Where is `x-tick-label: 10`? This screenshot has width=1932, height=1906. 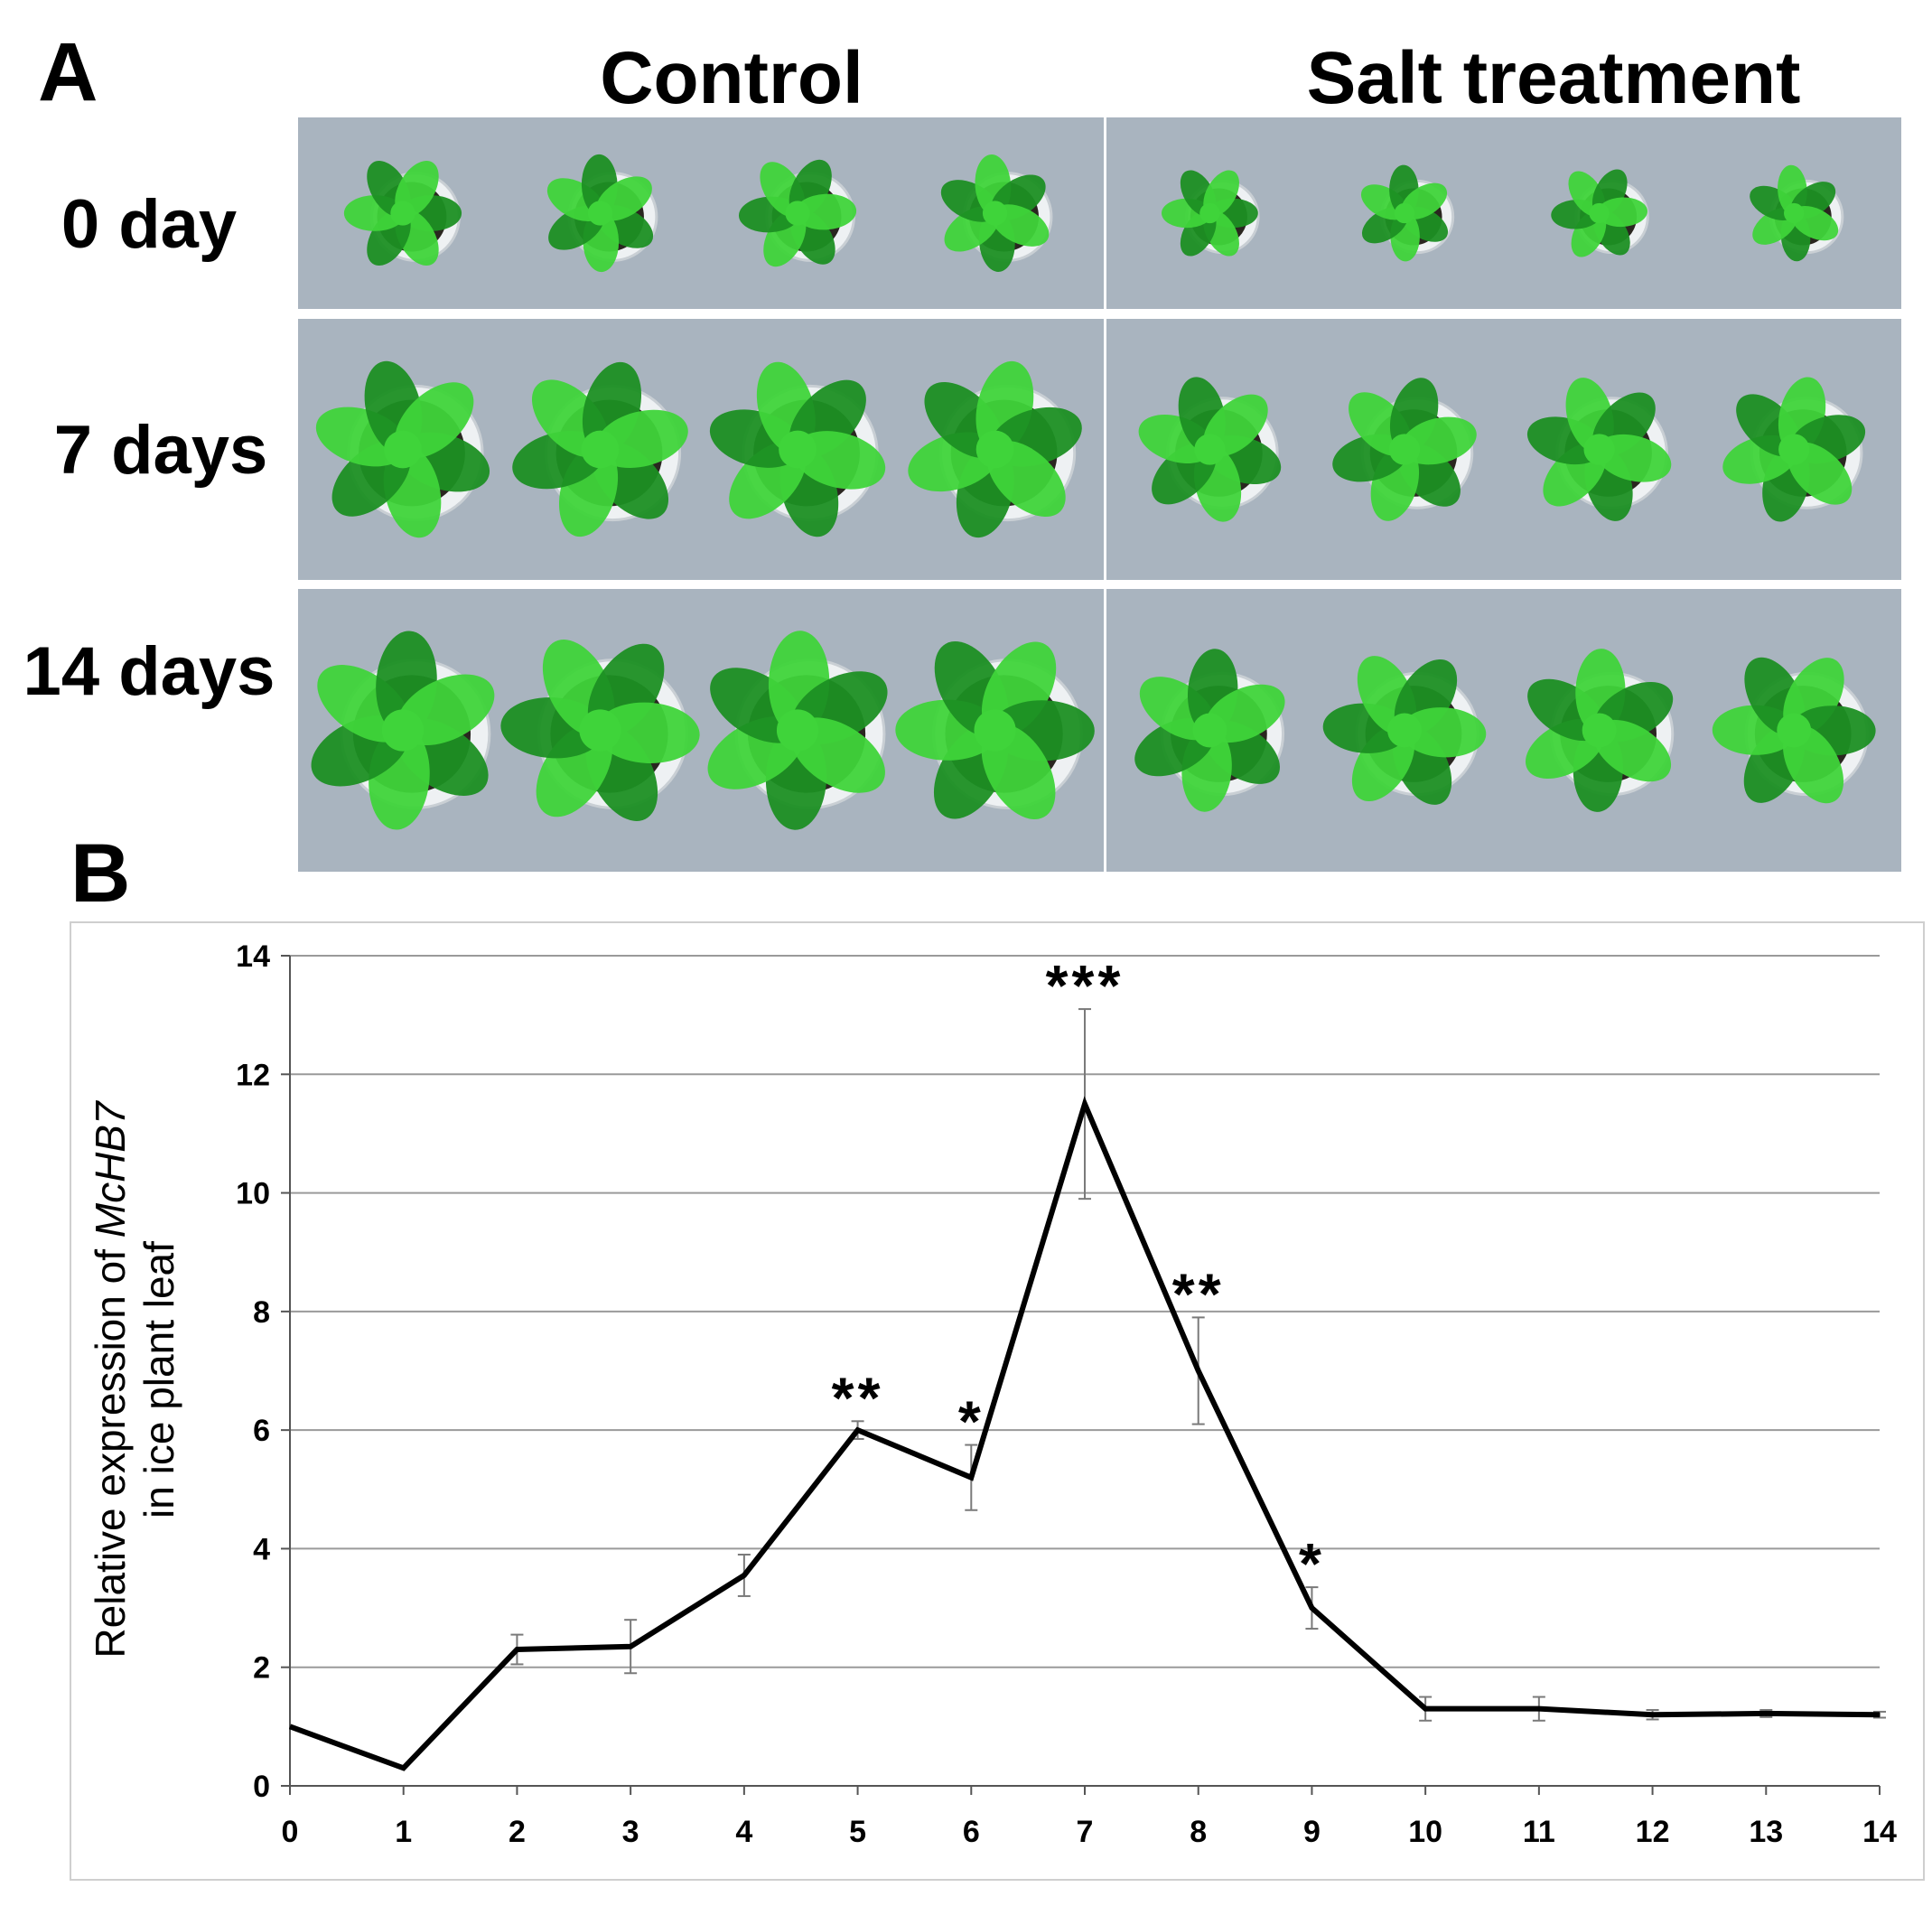
x-tick-label: 10 is located at coordinates (1425, 1832).